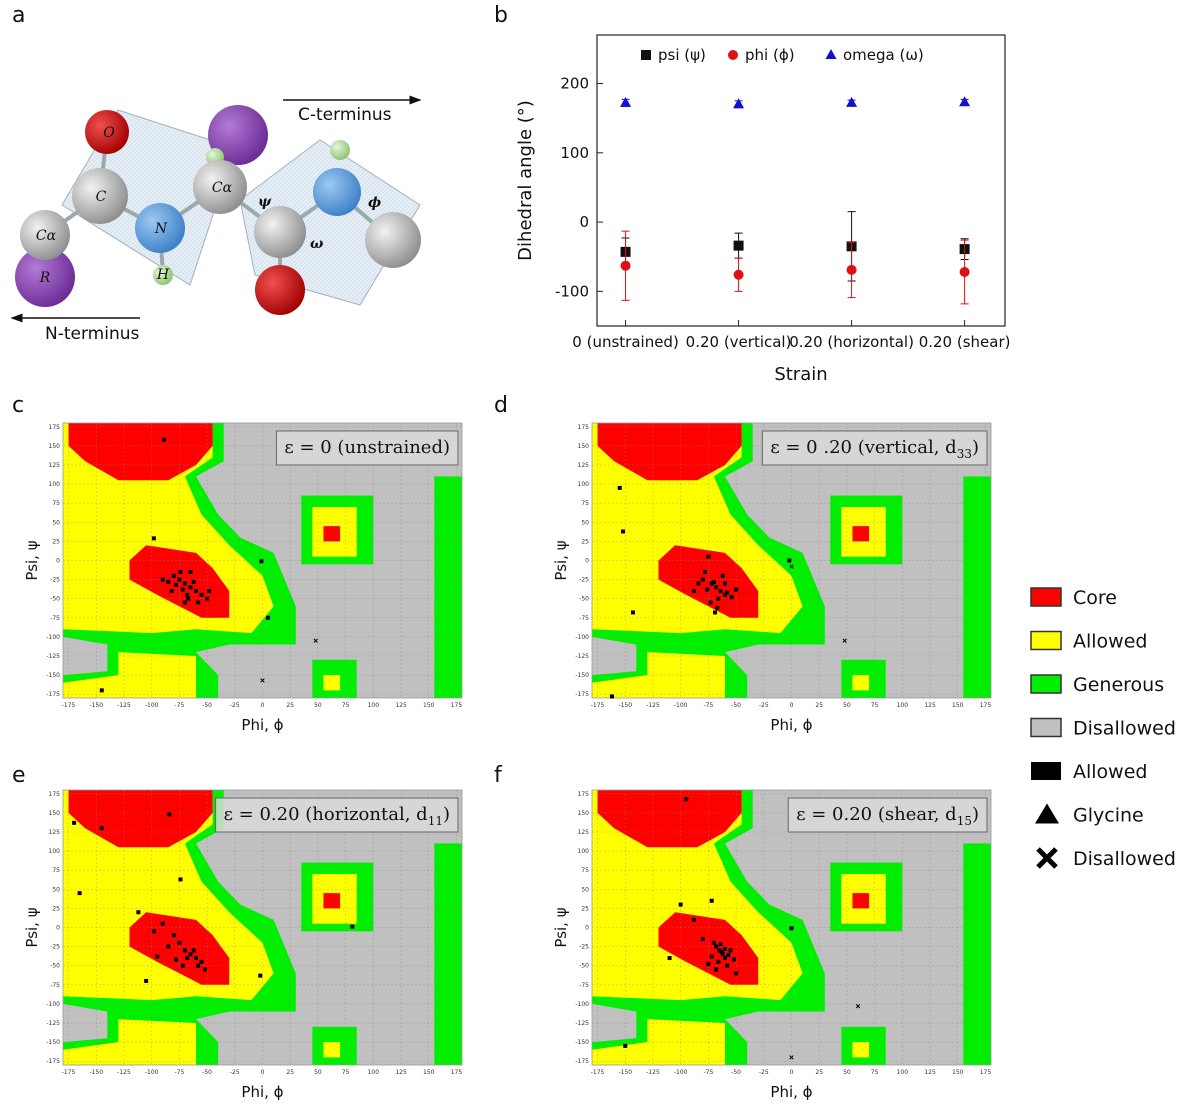  Describe the element at coordinates (92, 334) in the screenshot. I see `direction-label: N-terminus` at that location.